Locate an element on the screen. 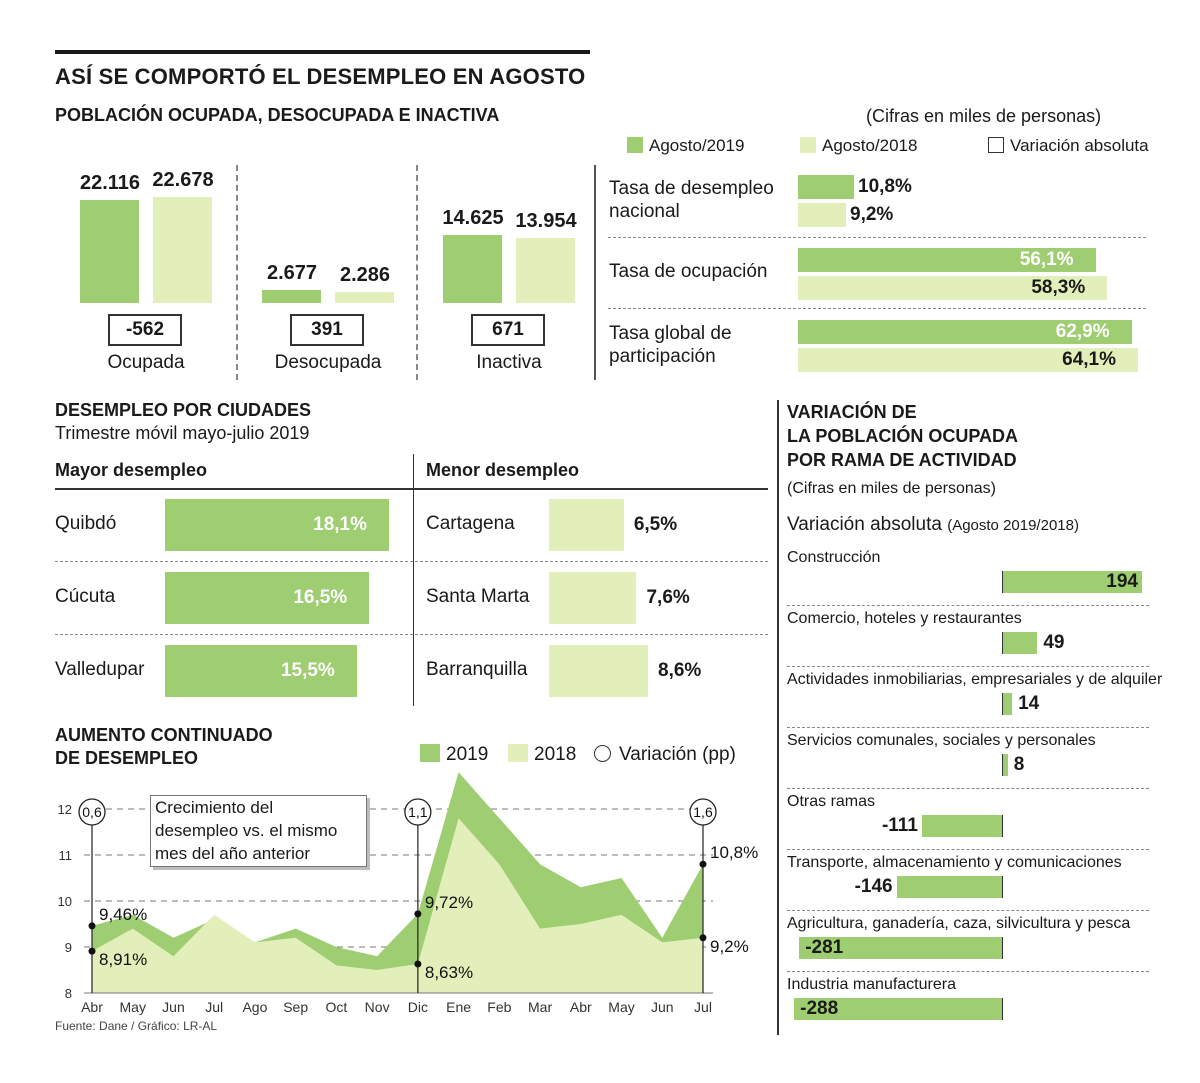 The height and width of the screenshot is (1083, 1200). divider is located at coordinates (237, 272).